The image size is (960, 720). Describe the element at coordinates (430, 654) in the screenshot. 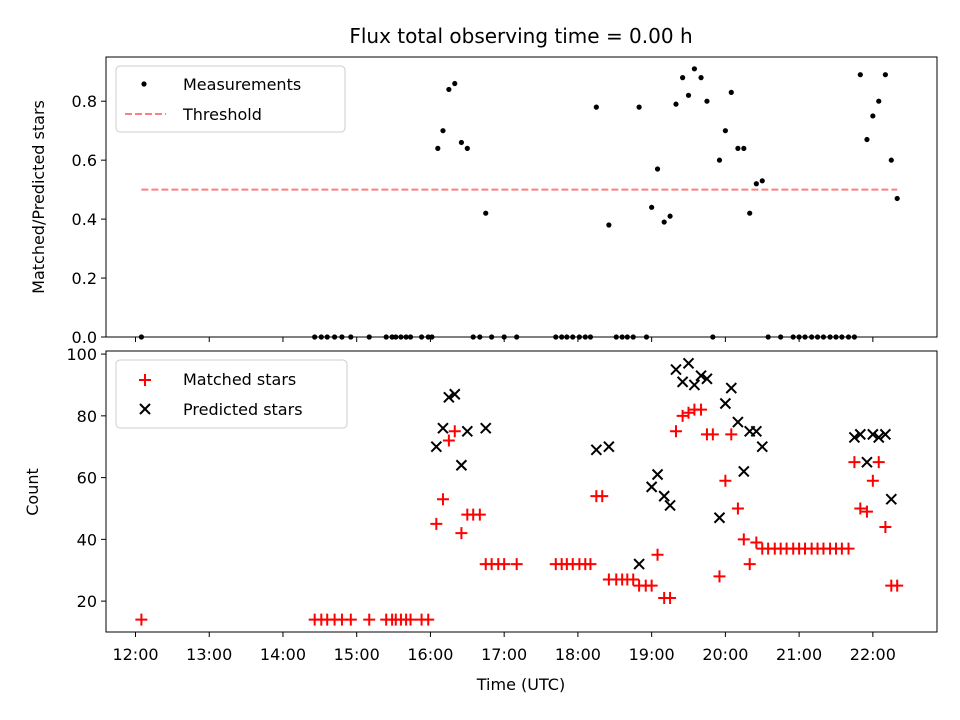

I see `bottom-x-tick-label: 16:00` at that location.